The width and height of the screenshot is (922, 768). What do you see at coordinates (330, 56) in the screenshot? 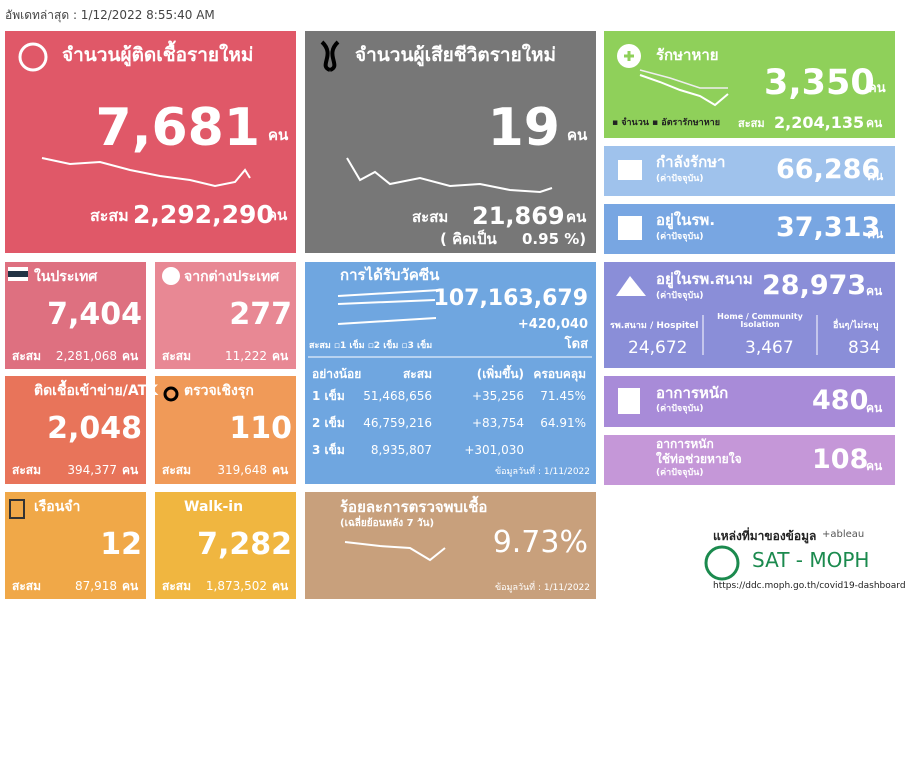
I see `ribbon-icon` at bounding box center [330, 56].